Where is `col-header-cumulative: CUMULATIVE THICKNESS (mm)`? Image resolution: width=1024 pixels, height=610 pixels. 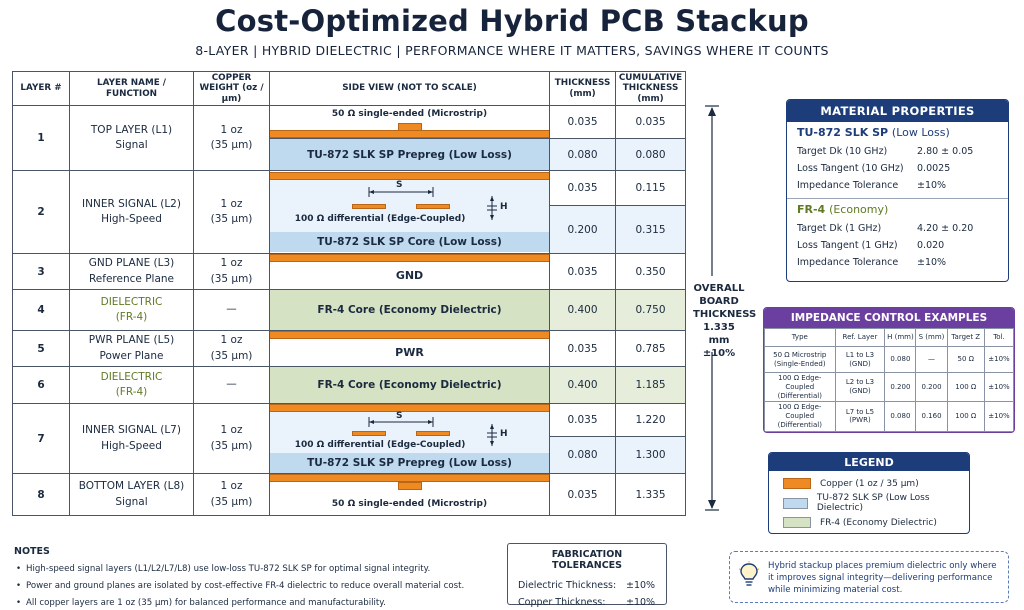
col-header-cumulative: CUMULATIVE THICKNESS (mm) is located at coordinates (650, 88).